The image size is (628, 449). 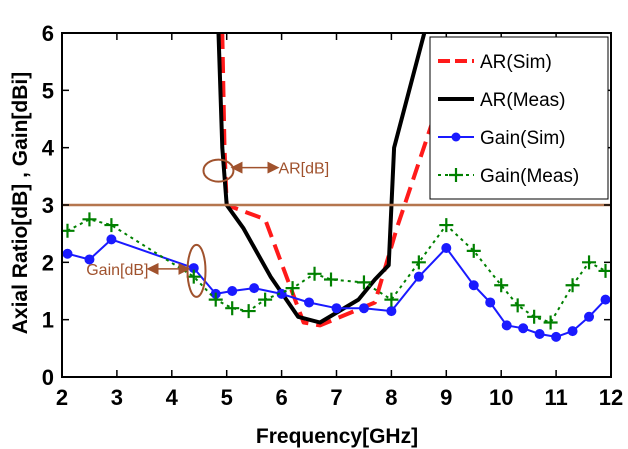 I want to click on legend-entry: Gain(Sim), so click(x=502, y=138).